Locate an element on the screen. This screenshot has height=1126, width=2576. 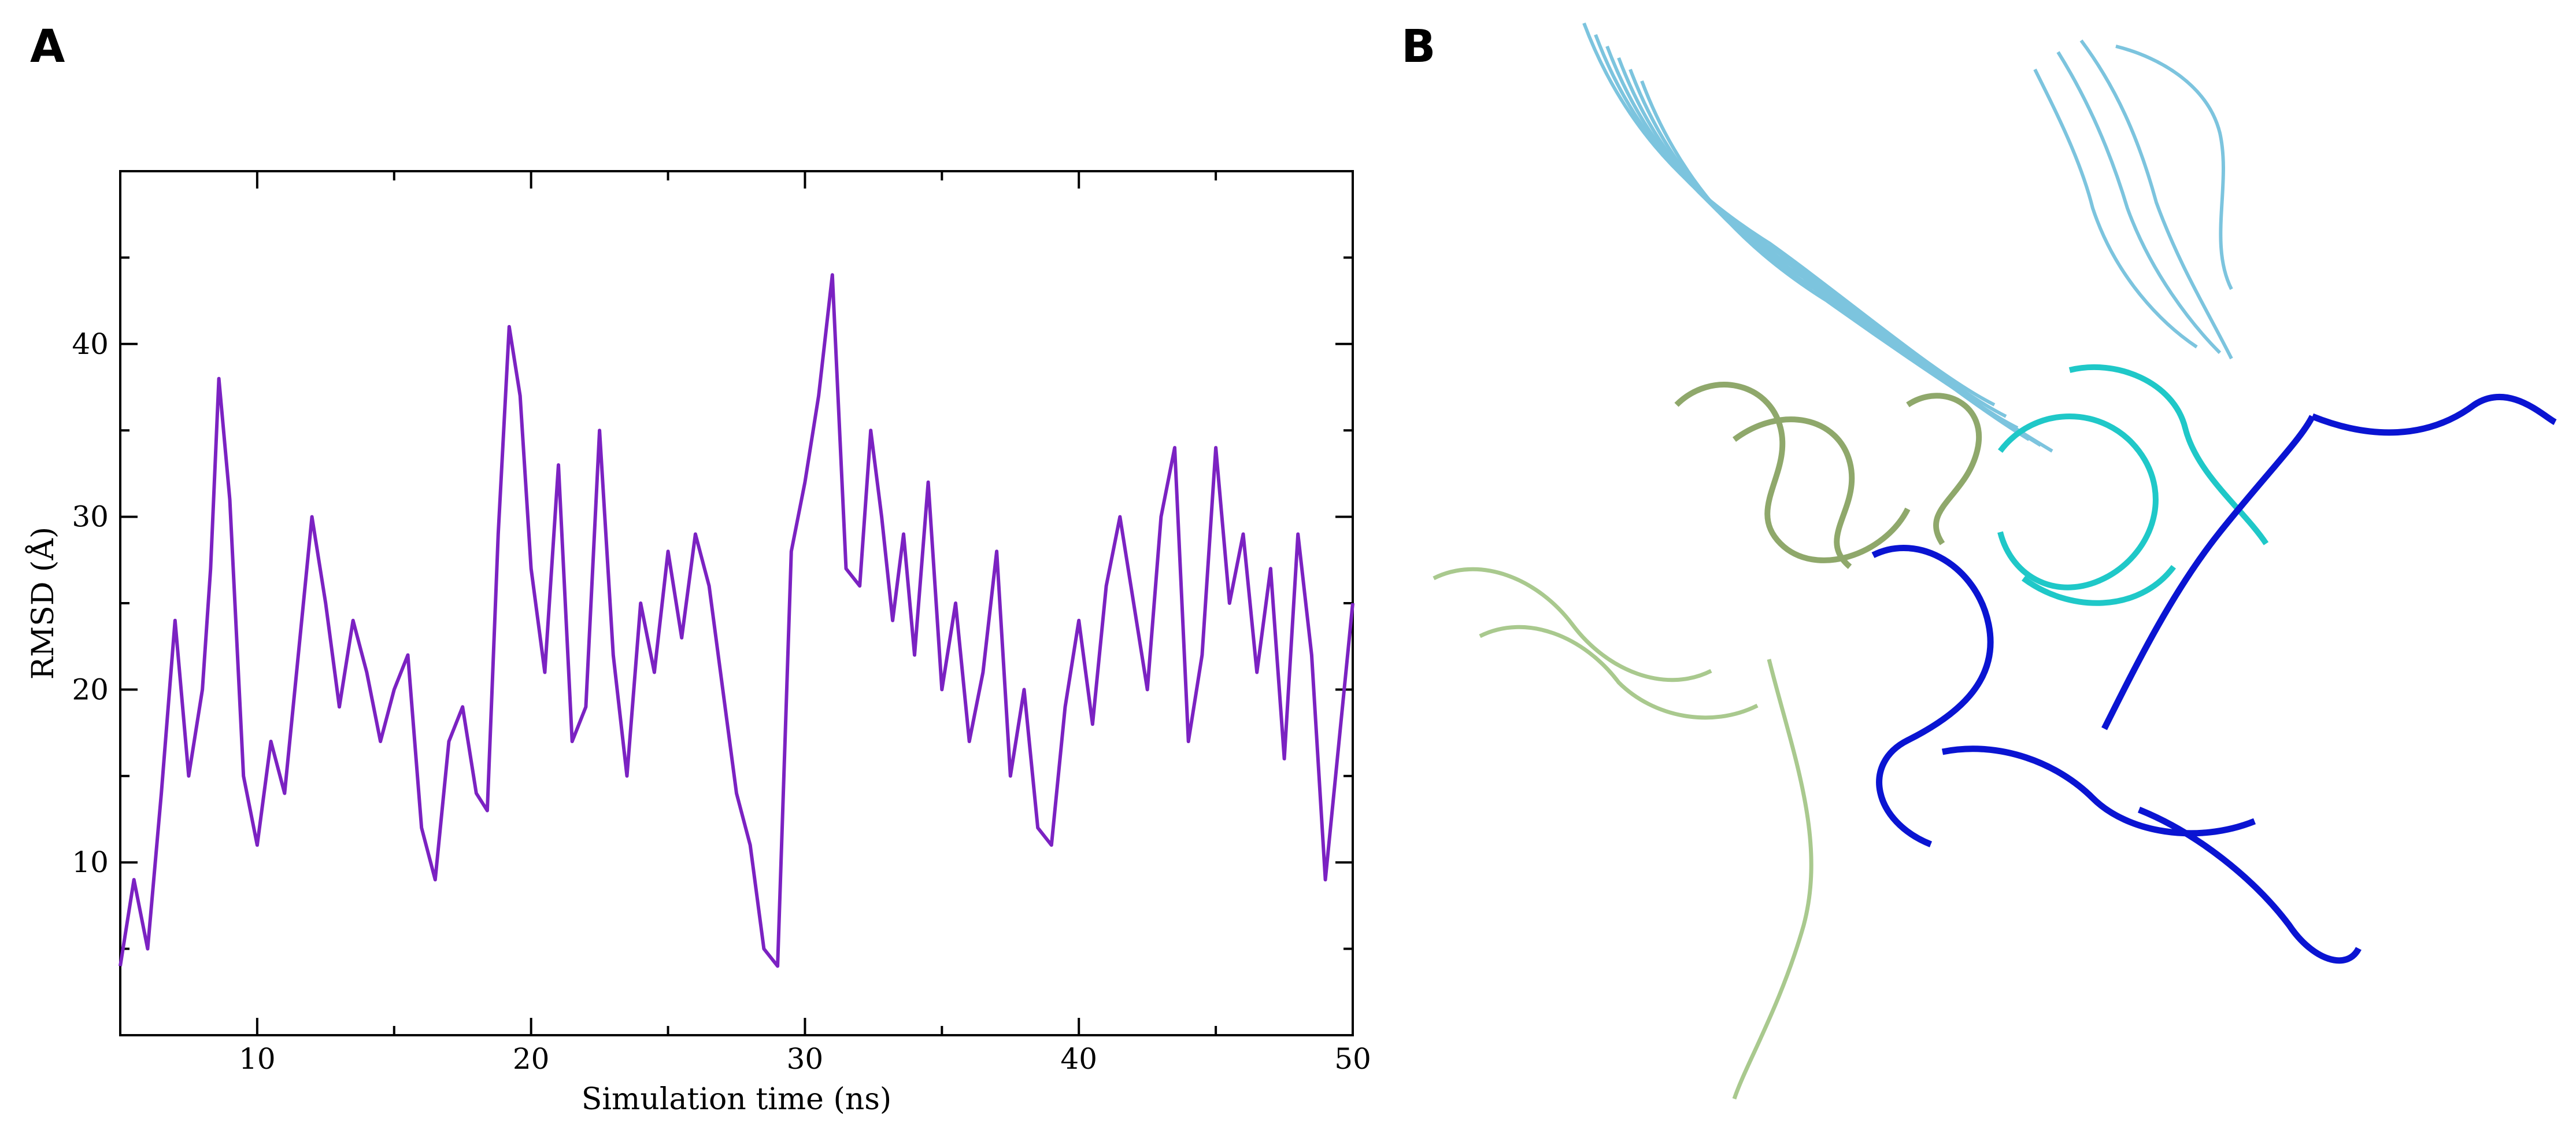
x-axis-title: Simulation time (ns) is located at coordinates (736, 1100).